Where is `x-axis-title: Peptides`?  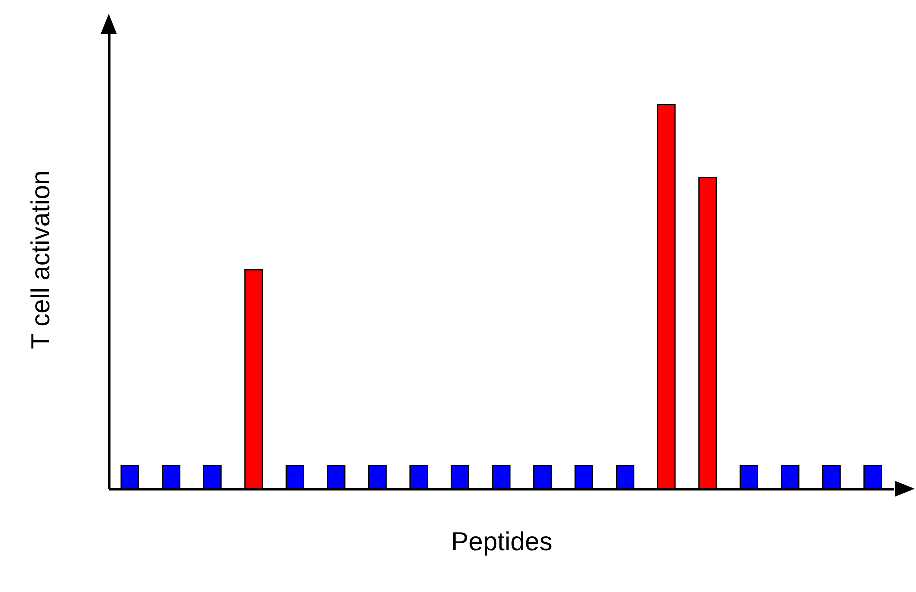 x-axis-title: Peptides is located at coordinates (502, 541).